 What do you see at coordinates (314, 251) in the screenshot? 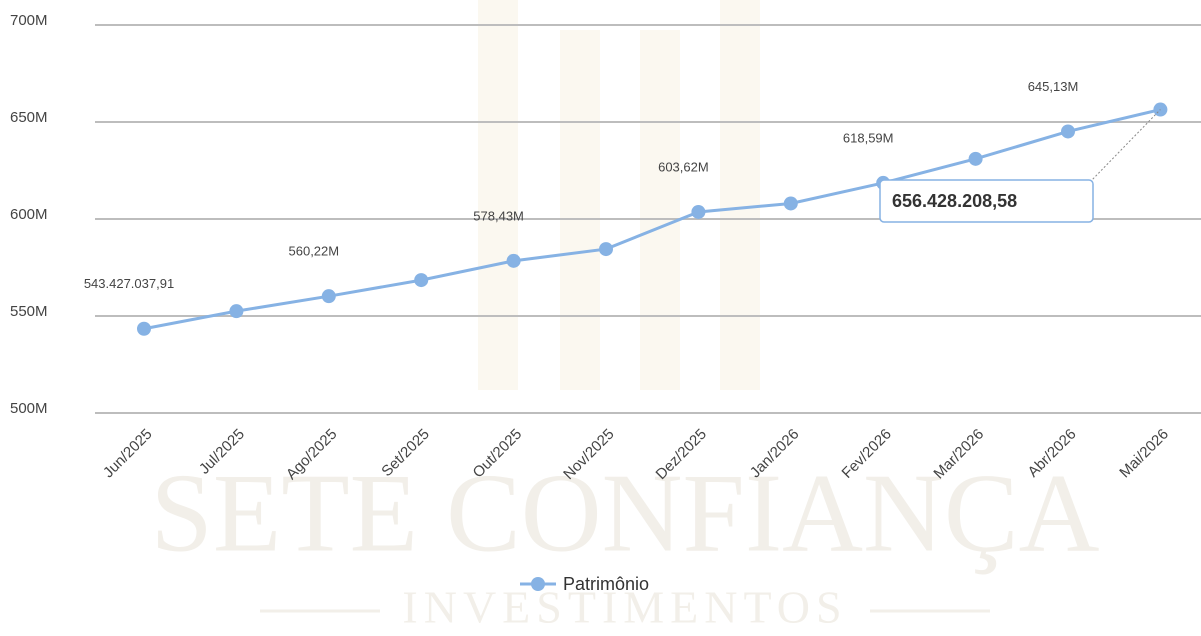
I see `data-label: 560,22M` at bounding box center [314, 251].